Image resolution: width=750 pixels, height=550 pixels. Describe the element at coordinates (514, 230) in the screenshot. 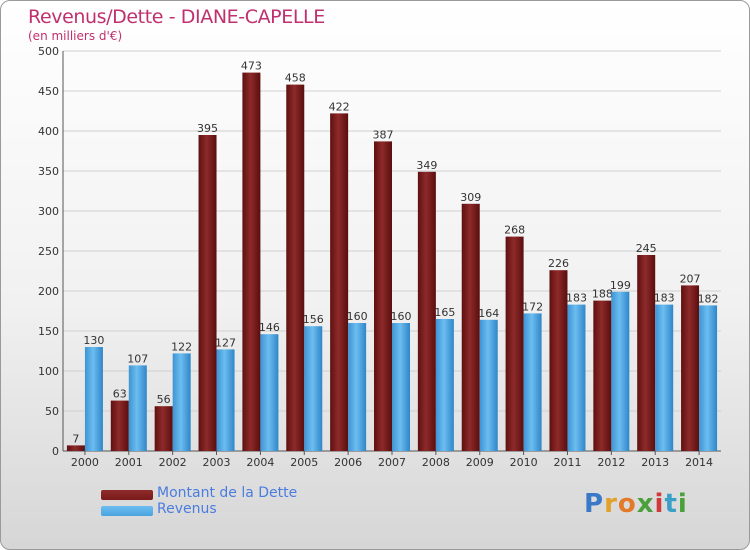

I see `data-label-debt: 268` at that location.